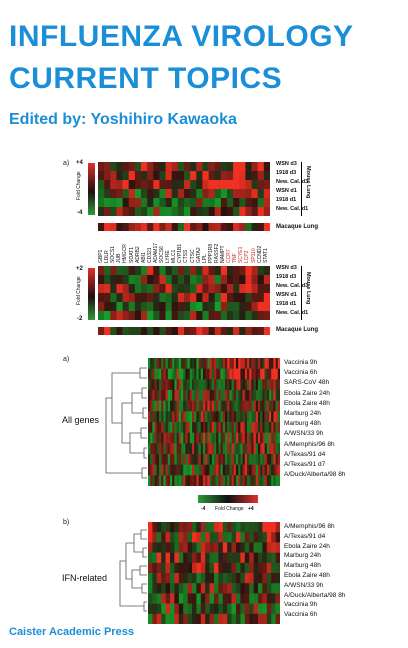 This screenshot has height=648, width=408. What do you see at coordinates (308, 288) in the screenshot?
I see `group-label-2: Mouse Lung` at bounding box center [308, 288].